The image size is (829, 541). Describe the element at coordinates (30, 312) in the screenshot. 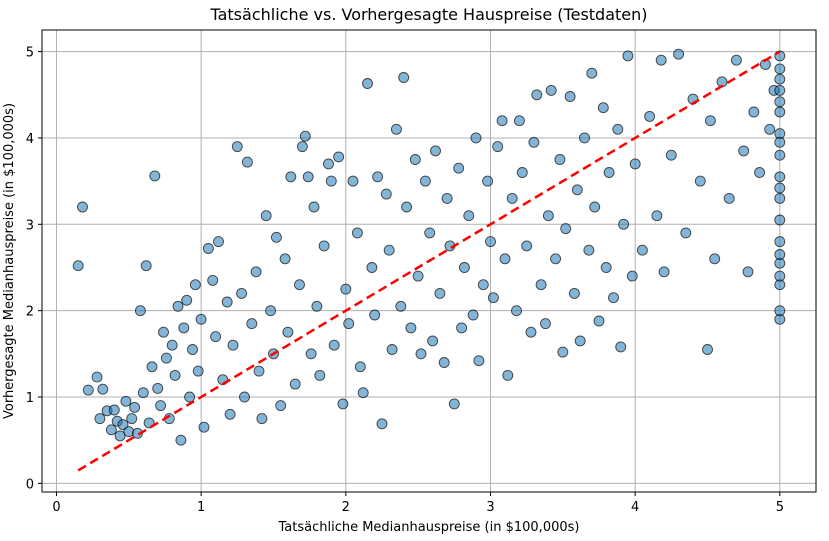

I see `y-tick-label: 2` at that location.